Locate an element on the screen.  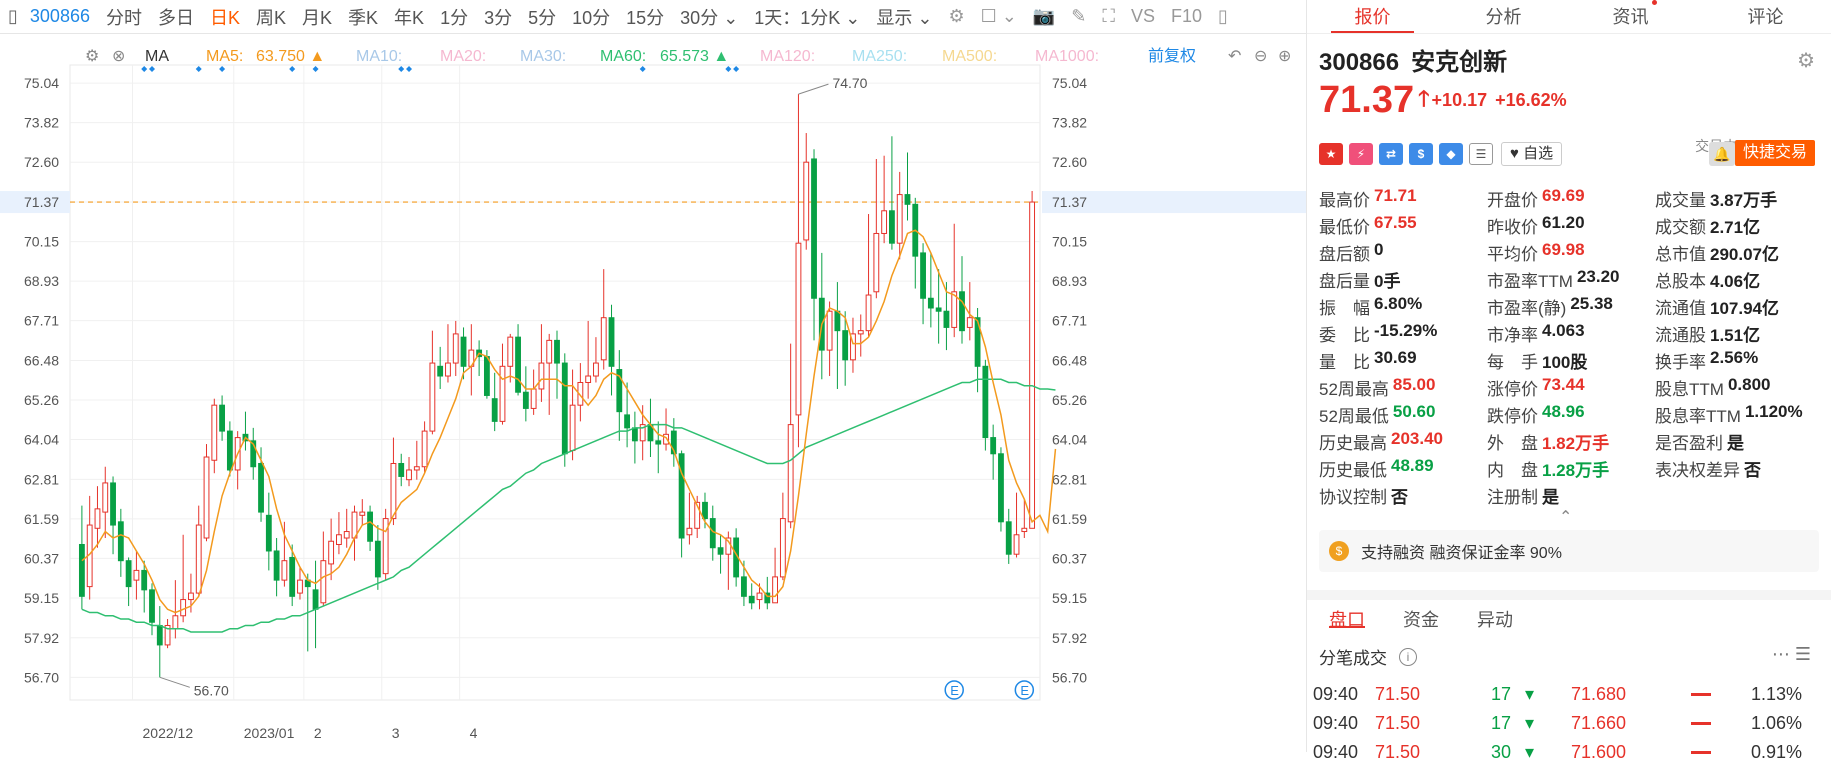
period-tab-6: 年K is located at coordinates (409, 17).